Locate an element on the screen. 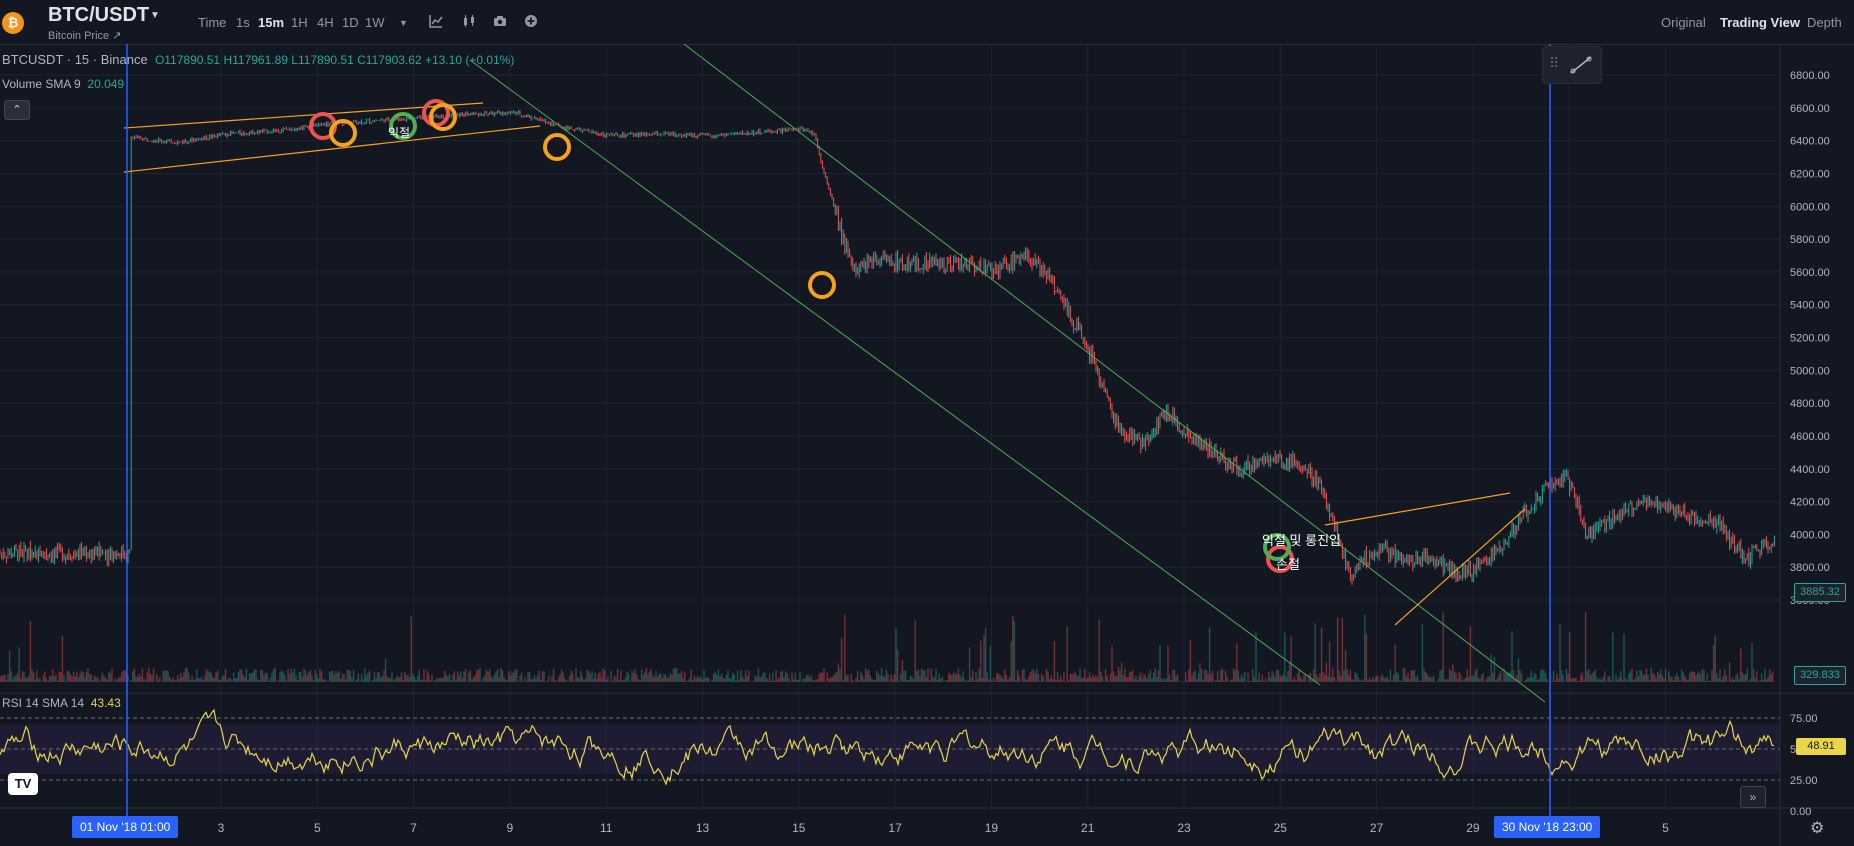 Image resolution: width=1854 pixels, height=846 pixels. timeframe-1d: 1D is located at coordinates (350, 22).